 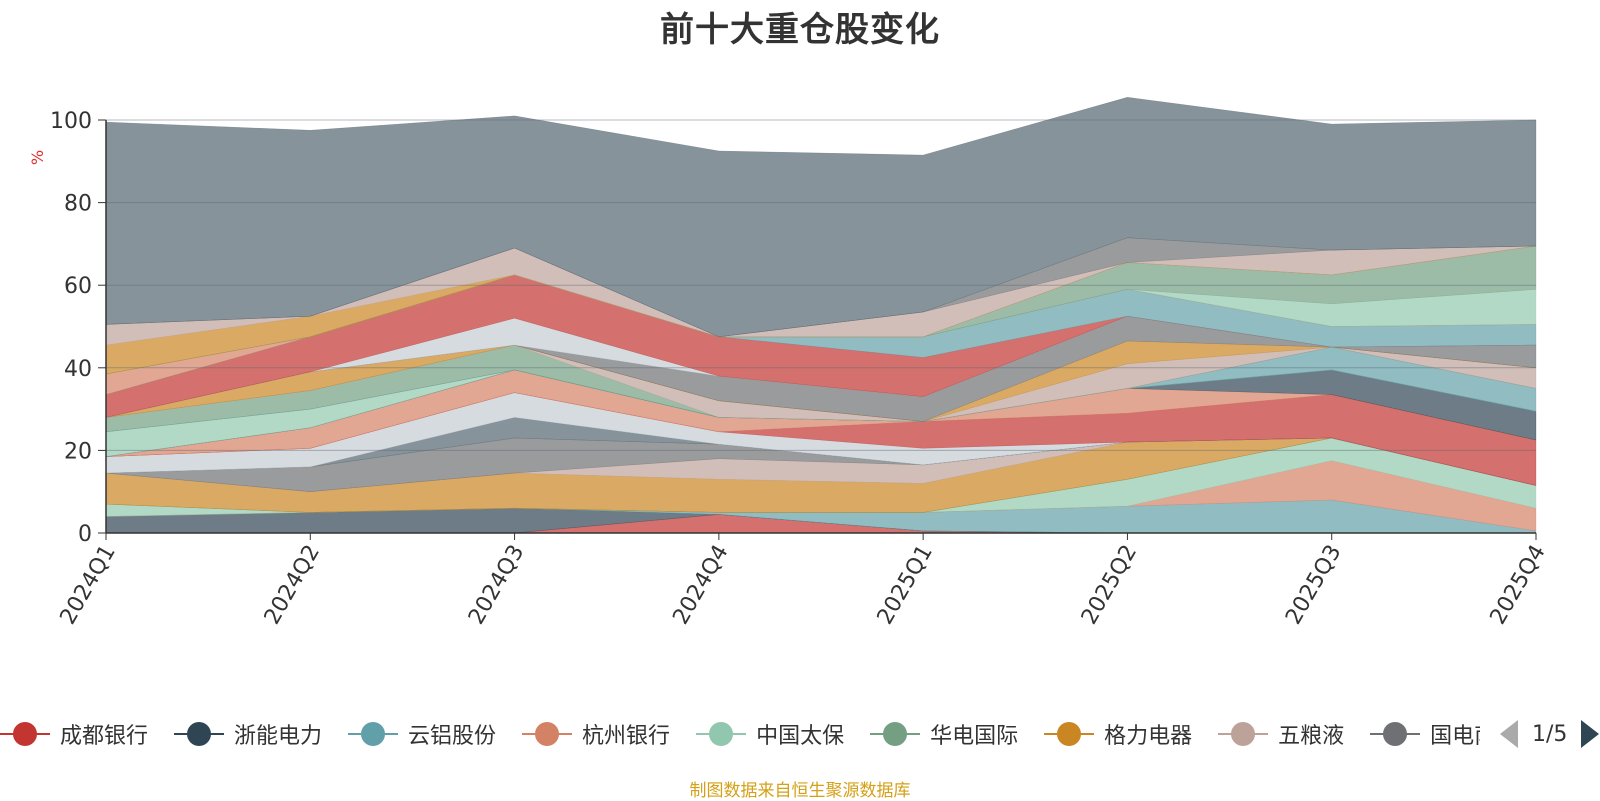 I want to click on legend-label: 五粮液, so click(x=1311, y=736).